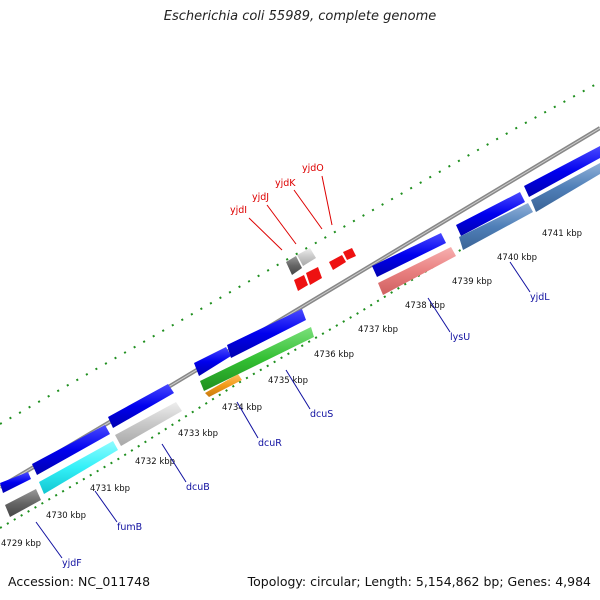 This screenshot has height=600, width=600. Describe the element at coordinates (223, 385) in the screenshot. I see `gene-dcuR` at that location.